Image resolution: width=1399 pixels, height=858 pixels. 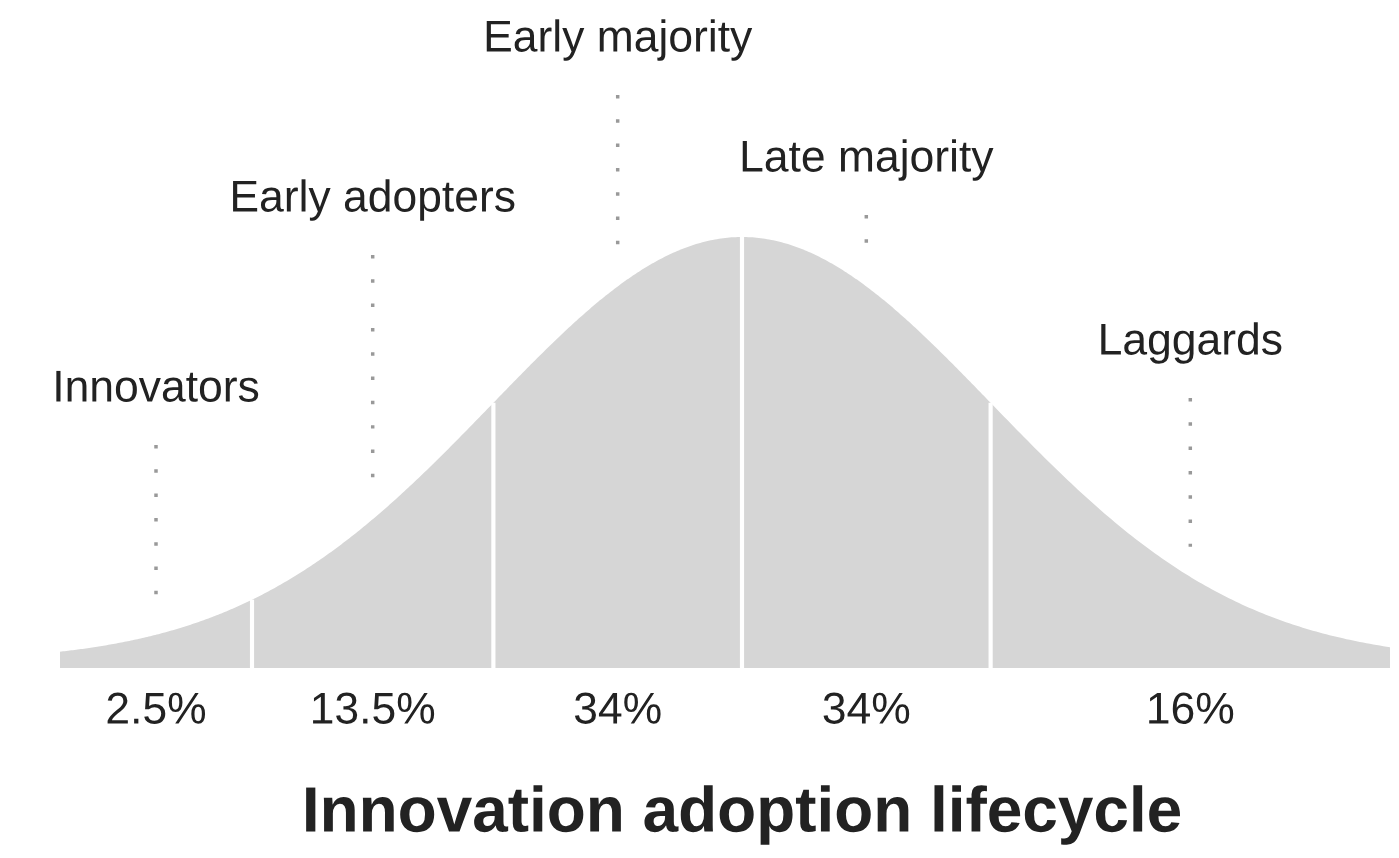 What do you see at coordinates (156, 708) in the screenshot?
I see `data-label: 2.5%` at bounding box center [156, 708].